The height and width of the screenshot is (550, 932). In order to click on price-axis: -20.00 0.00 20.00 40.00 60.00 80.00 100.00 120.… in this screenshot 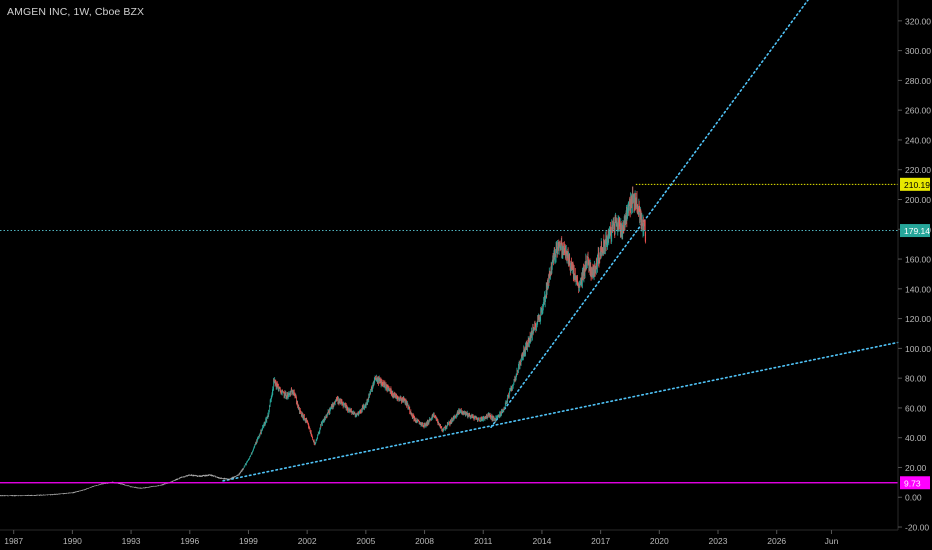, I will do `click(914, 274)`.